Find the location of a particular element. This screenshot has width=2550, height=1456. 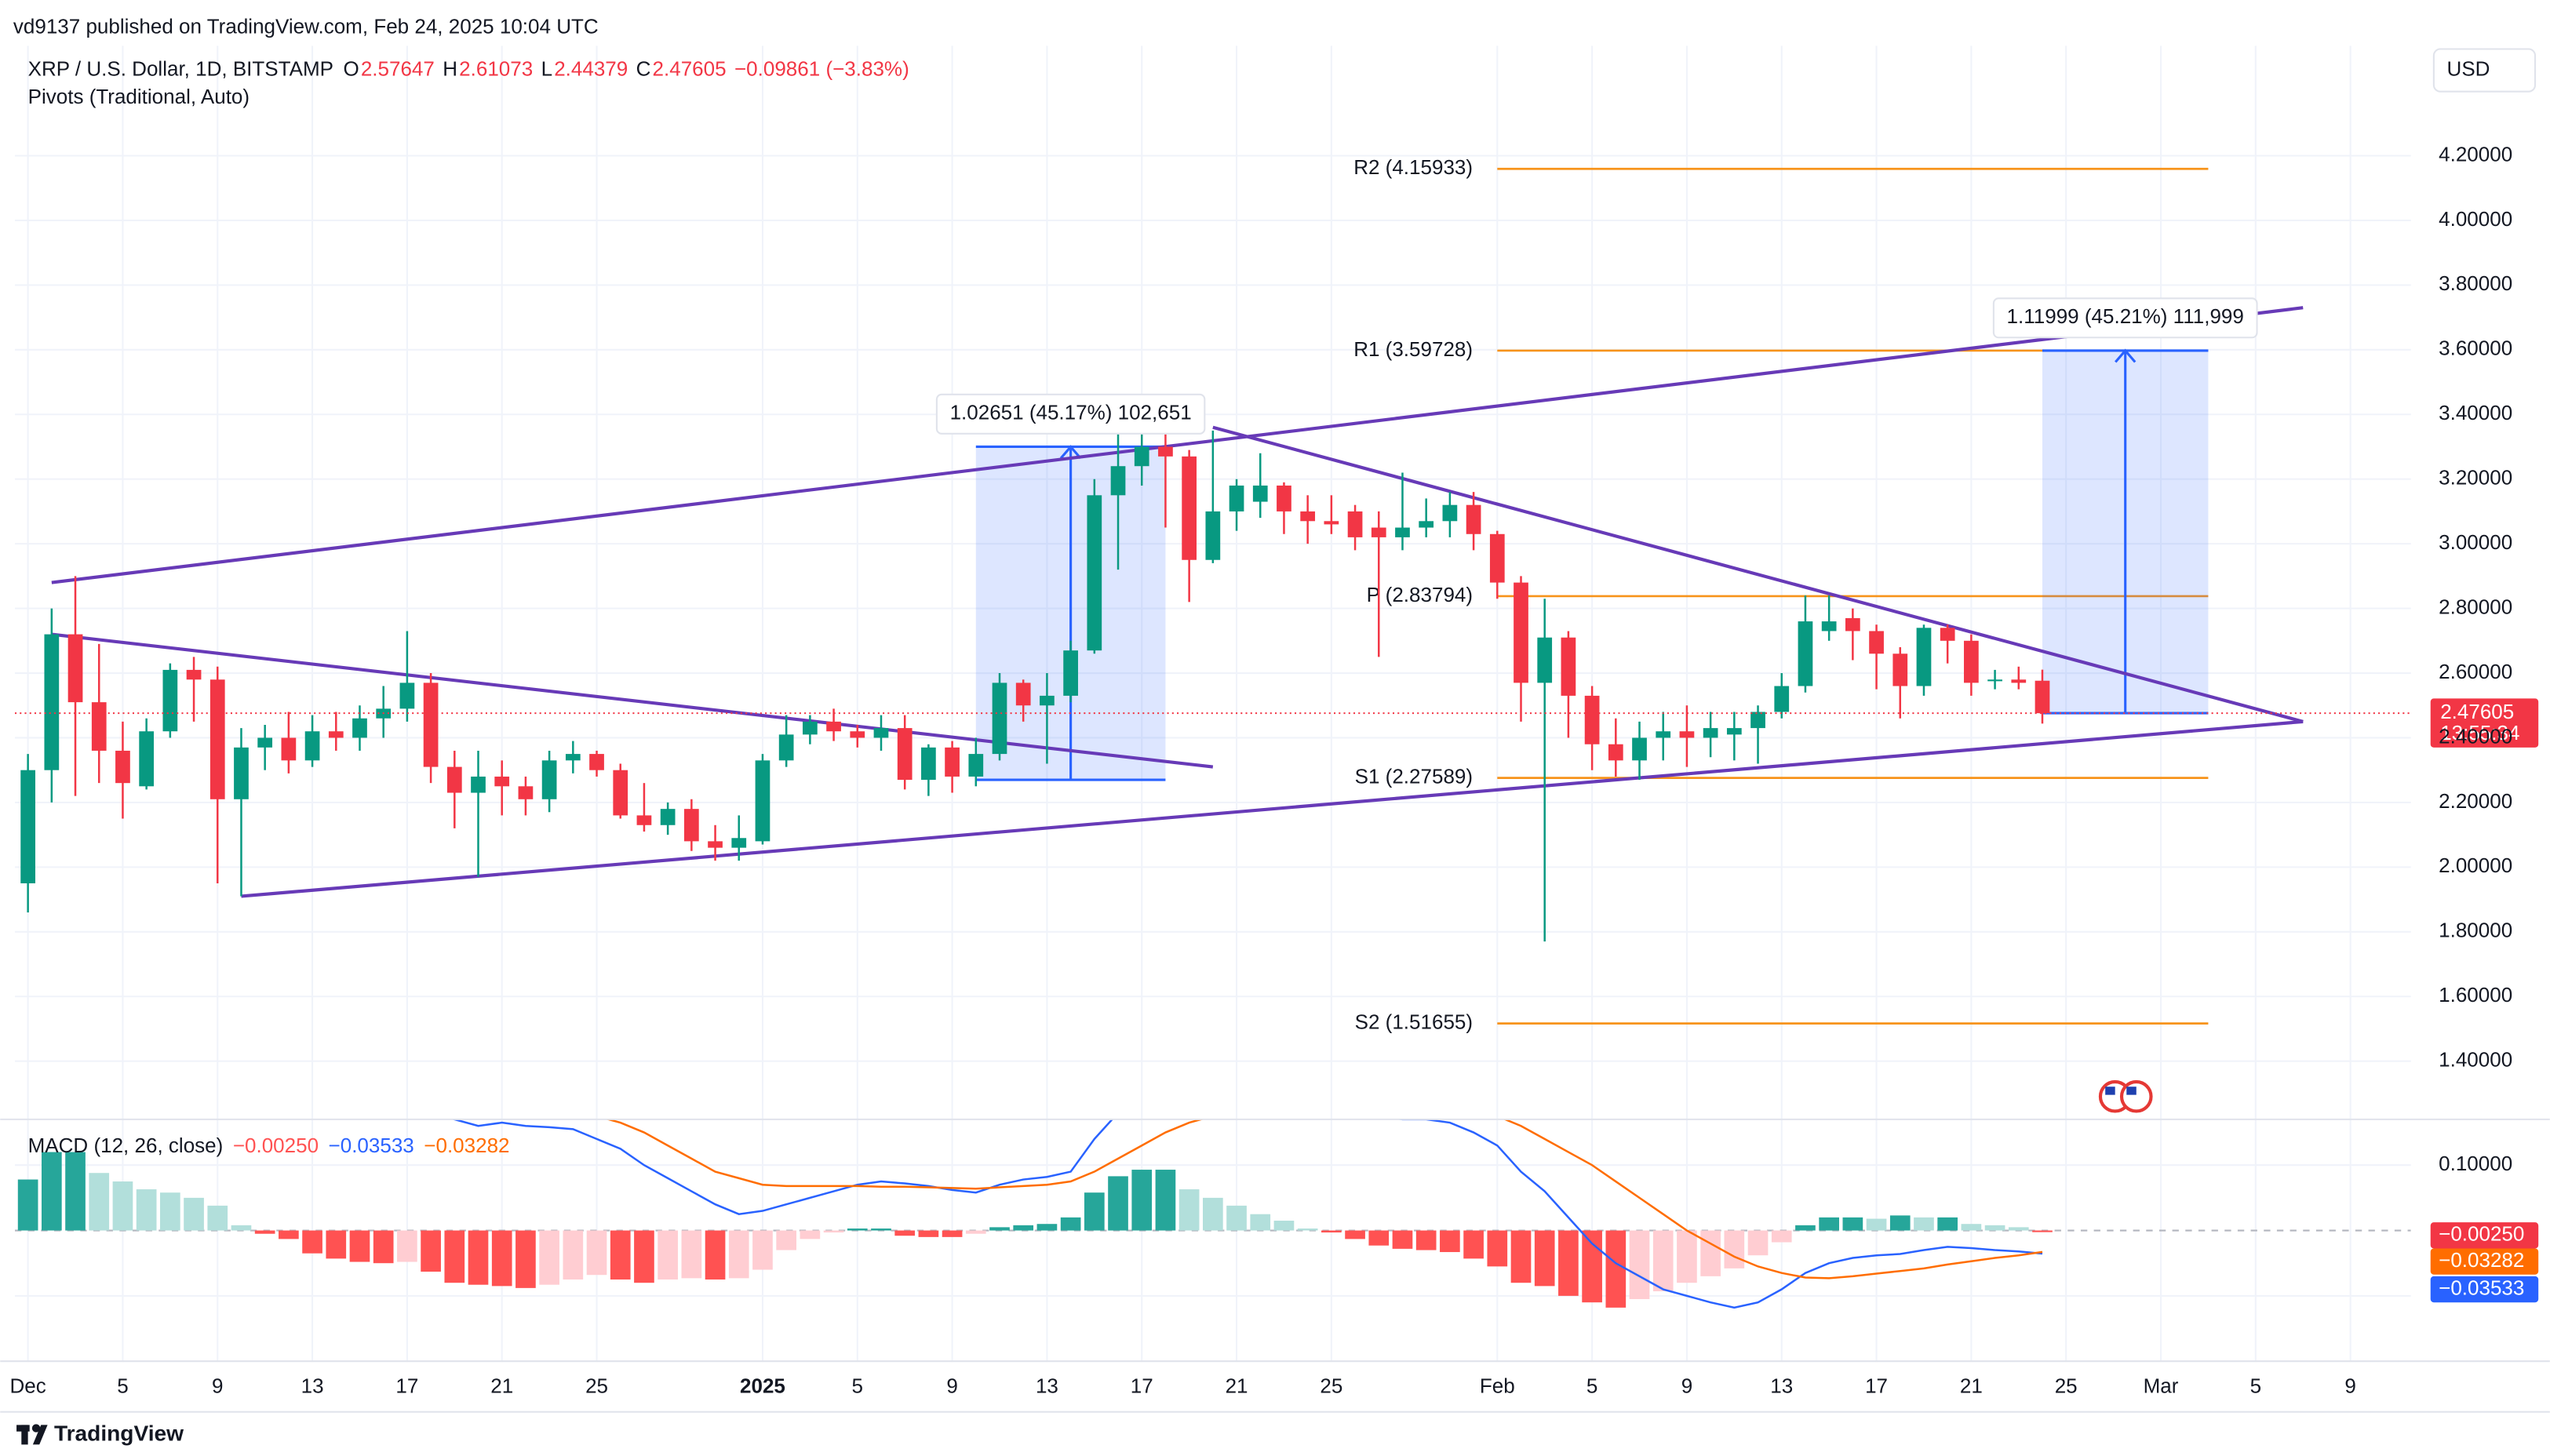

event-flags is located at coordinates (2125, 1096).